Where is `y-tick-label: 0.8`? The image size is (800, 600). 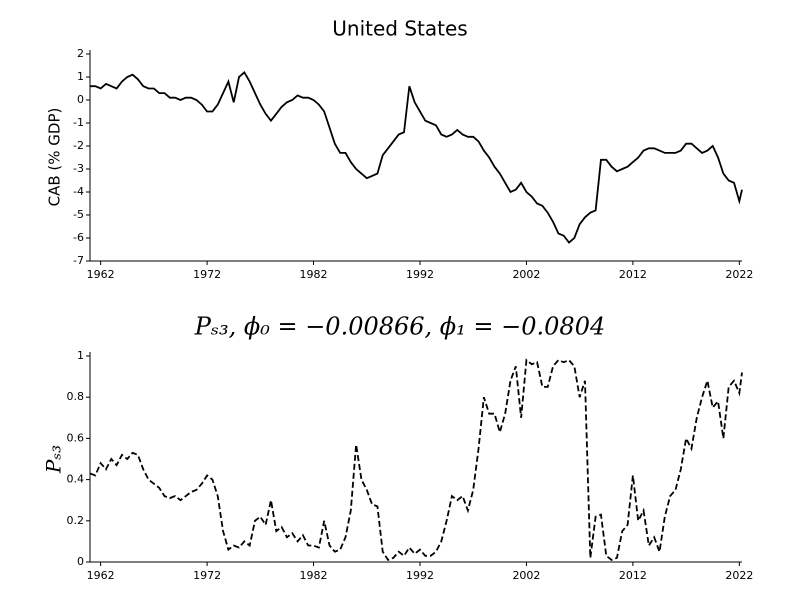
y-tick-label: 0.8 is located at coordinates (76, 396).